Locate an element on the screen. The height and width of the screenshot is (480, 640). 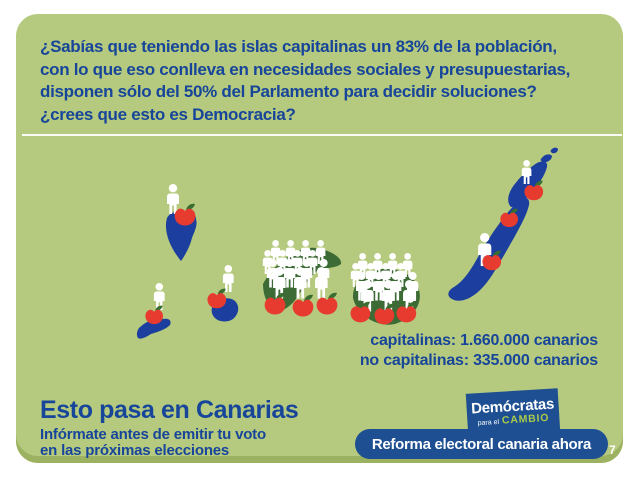
island-fuerteventura is located at coordinates (489, 249).